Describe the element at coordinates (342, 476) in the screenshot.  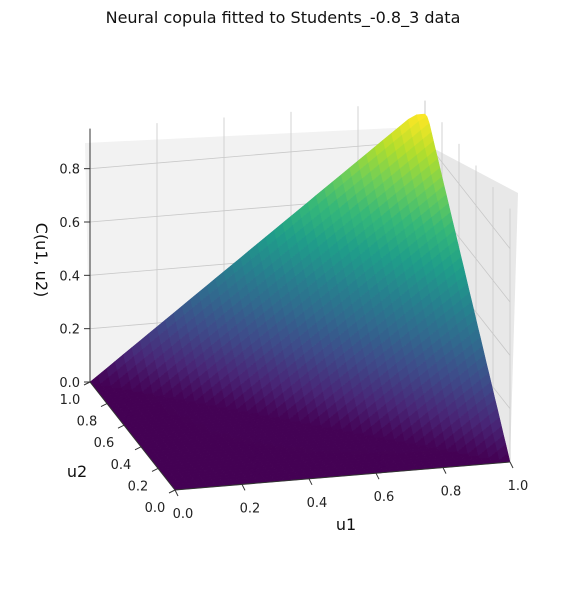
I see `x-axis-line` at that location.